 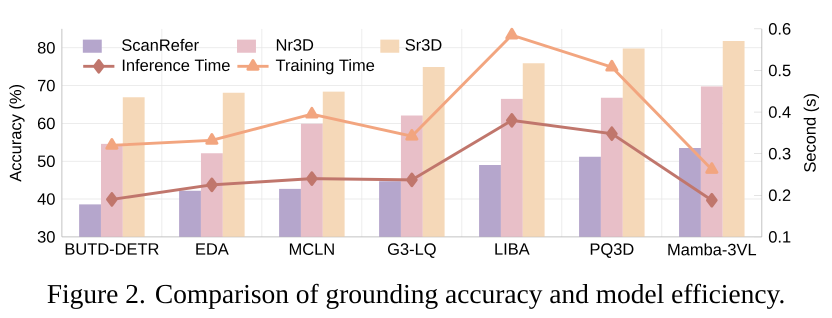 I want to click on y2-tick-label: 0.5, so click(x=779, y=70).